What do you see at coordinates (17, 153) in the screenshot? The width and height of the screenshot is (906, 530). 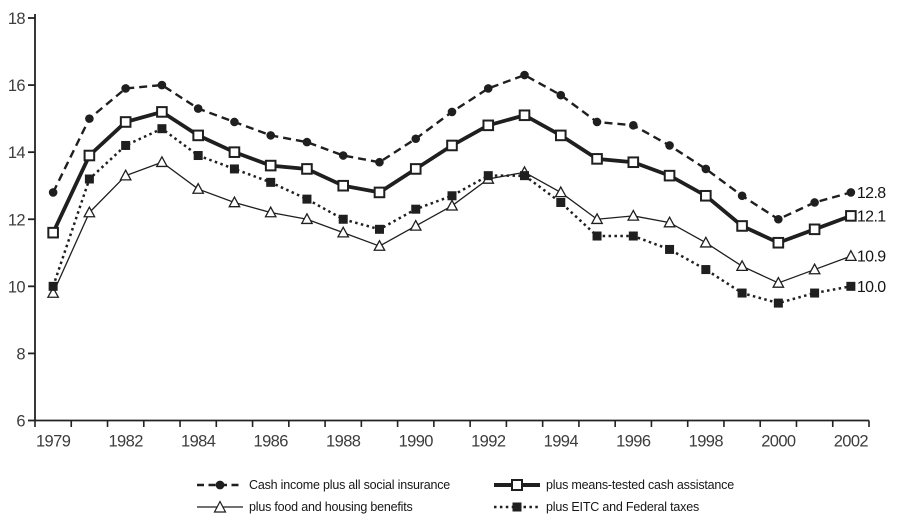 I see `svg-text: 14` at bounding box center [17, 153].